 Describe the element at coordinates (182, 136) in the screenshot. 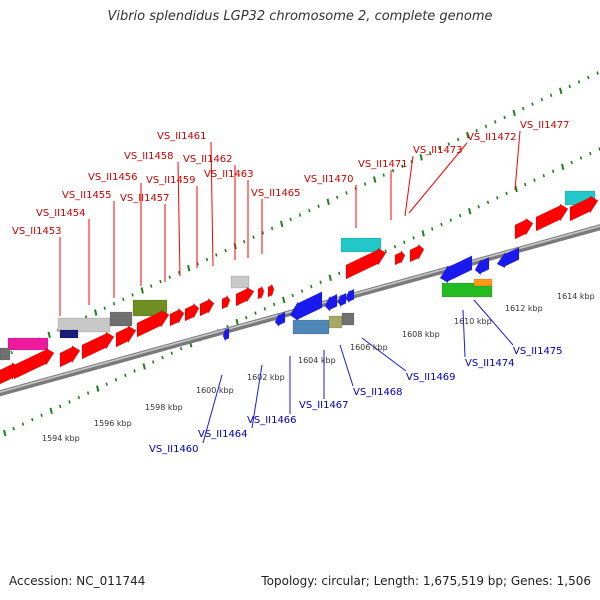

I see `upper-gene-label: VS_II1461` at that location.